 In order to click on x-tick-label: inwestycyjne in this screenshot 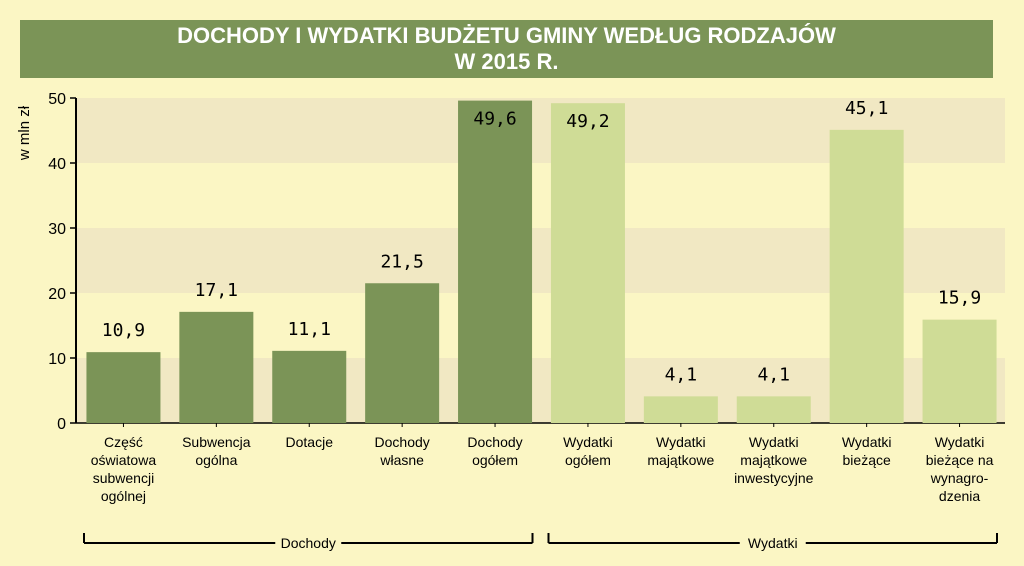, I will do `click(774, 478)`.